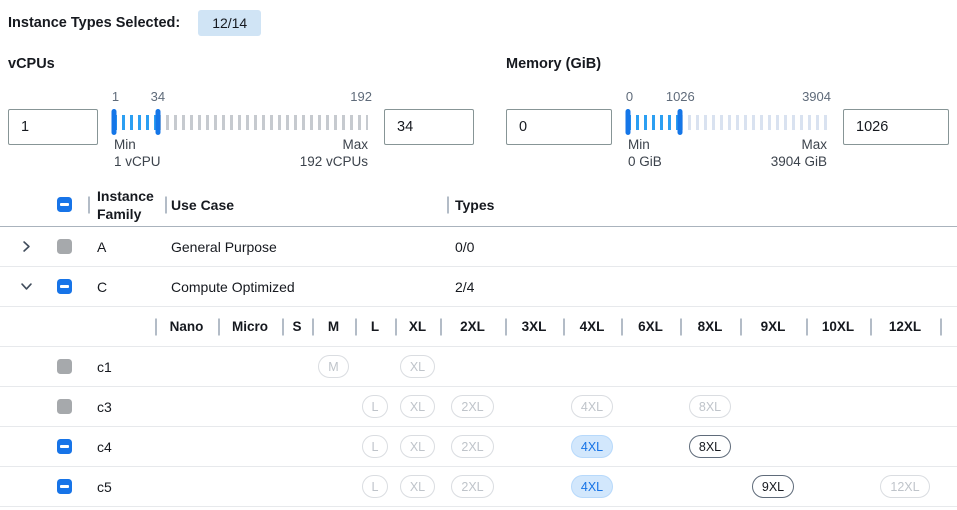  I want to click on size-cell-c3-2xl: 2XL, so click(472, 406).